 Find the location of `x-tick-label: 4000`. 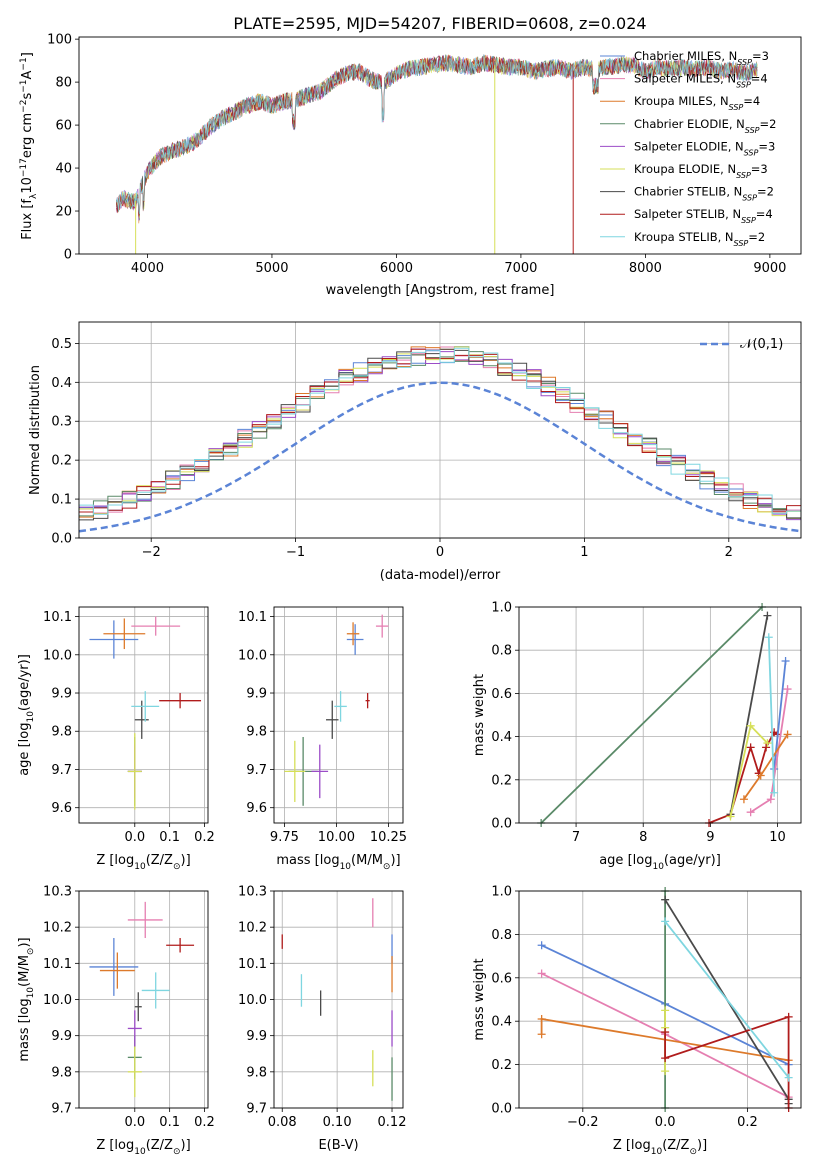

x-tick-label: 4000 is located at coordinates (147, 268).